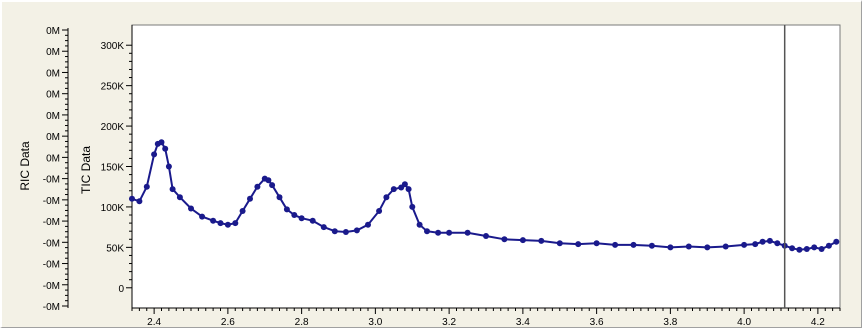  What do you see at coordinates (449, 322) in the screenshot?
I see `x-tick-label: 3.2` at bounding box center [449, 322].